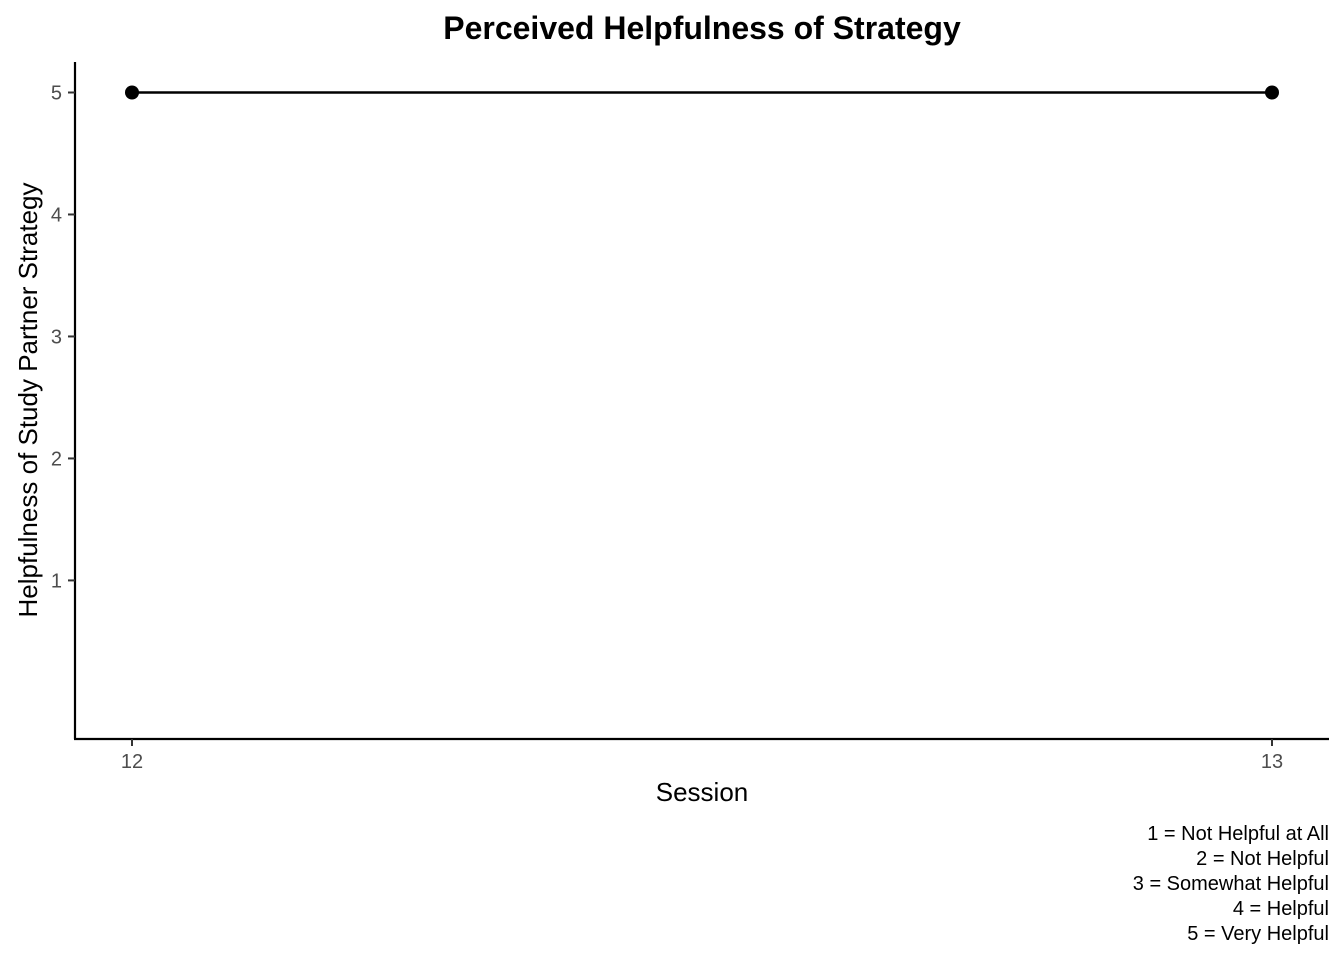 The height and width of the screenshot is (960, 1344). What do you see at coordinates (702, 28) in the screenshot?
I see `chart-title: Perceived Helpfulness of Strategy` at bounding box center [702, 28].